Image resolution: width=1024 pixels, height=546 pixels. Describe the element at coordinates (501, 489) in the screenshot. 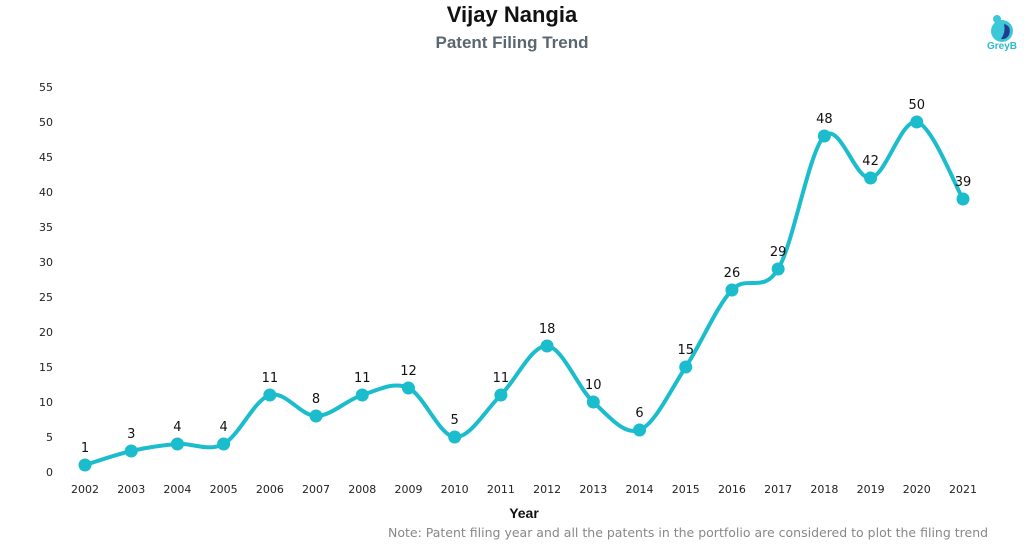

I see `x-tick-label: 2011` at that location.